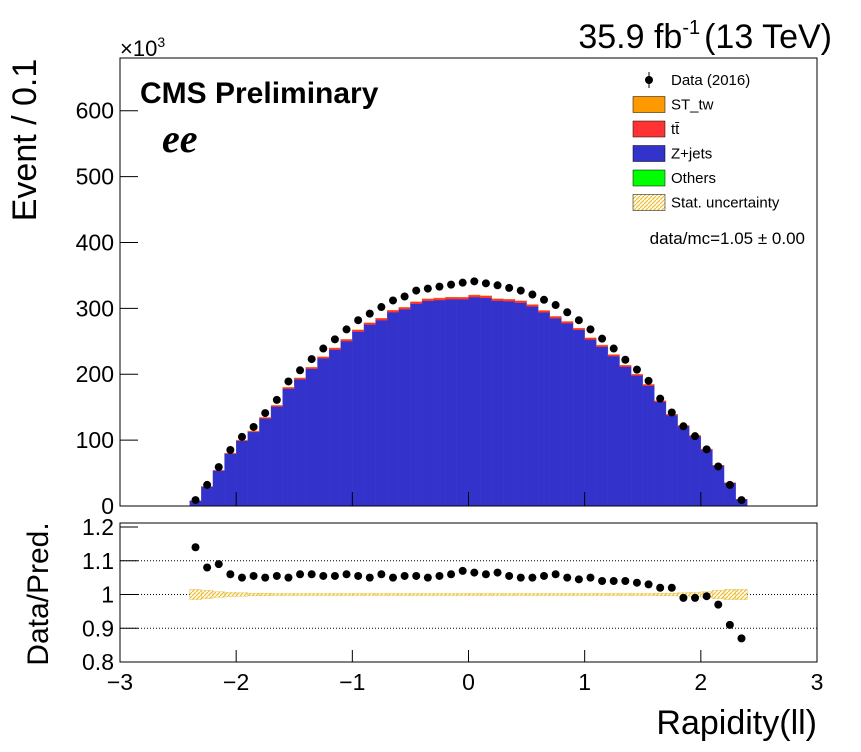 The width and height of the screenshot is (861, 752). I want to click on x-tick-label: −3, so click(120, 682).